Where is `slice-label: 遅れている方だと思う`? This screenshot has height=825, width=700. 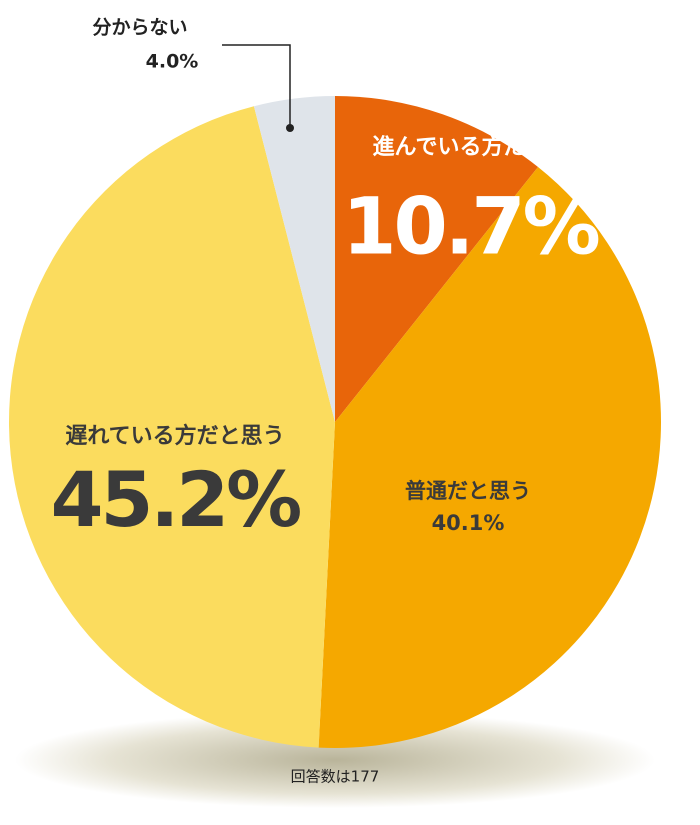
slice-label: 遅れている方だと思う is located at coordinates (174, 436).